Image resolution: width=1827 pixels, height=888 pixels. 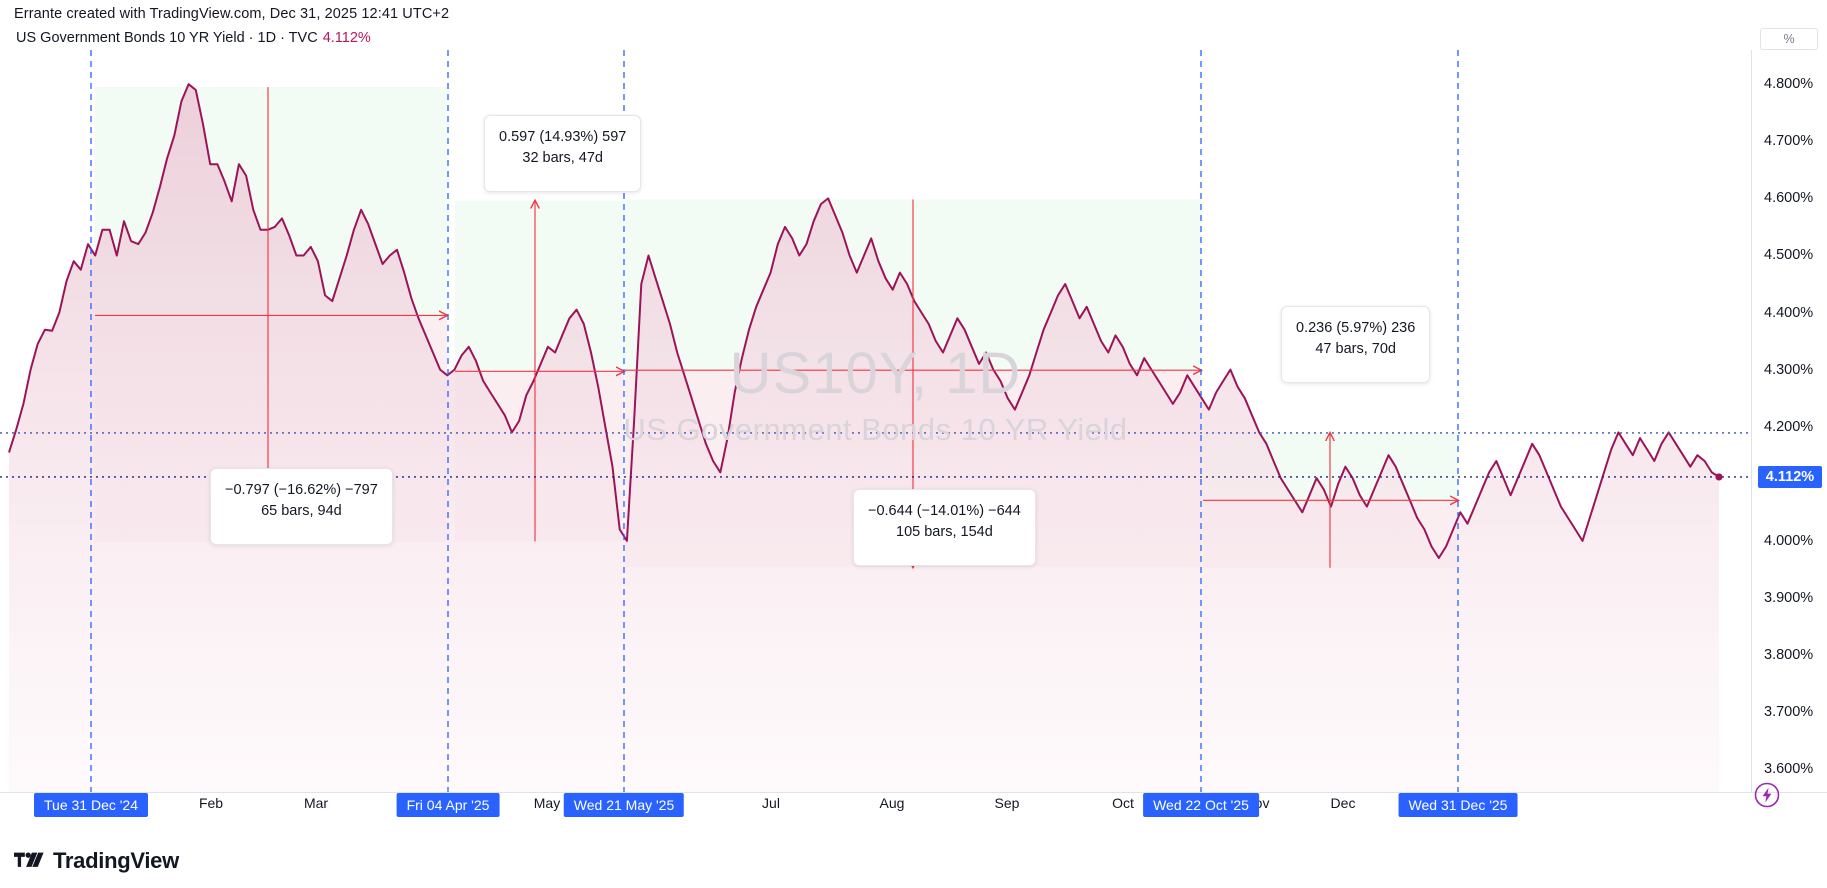 I want to click on measurement-duration: 65 bars, 94d, so click(x=301, y=511).